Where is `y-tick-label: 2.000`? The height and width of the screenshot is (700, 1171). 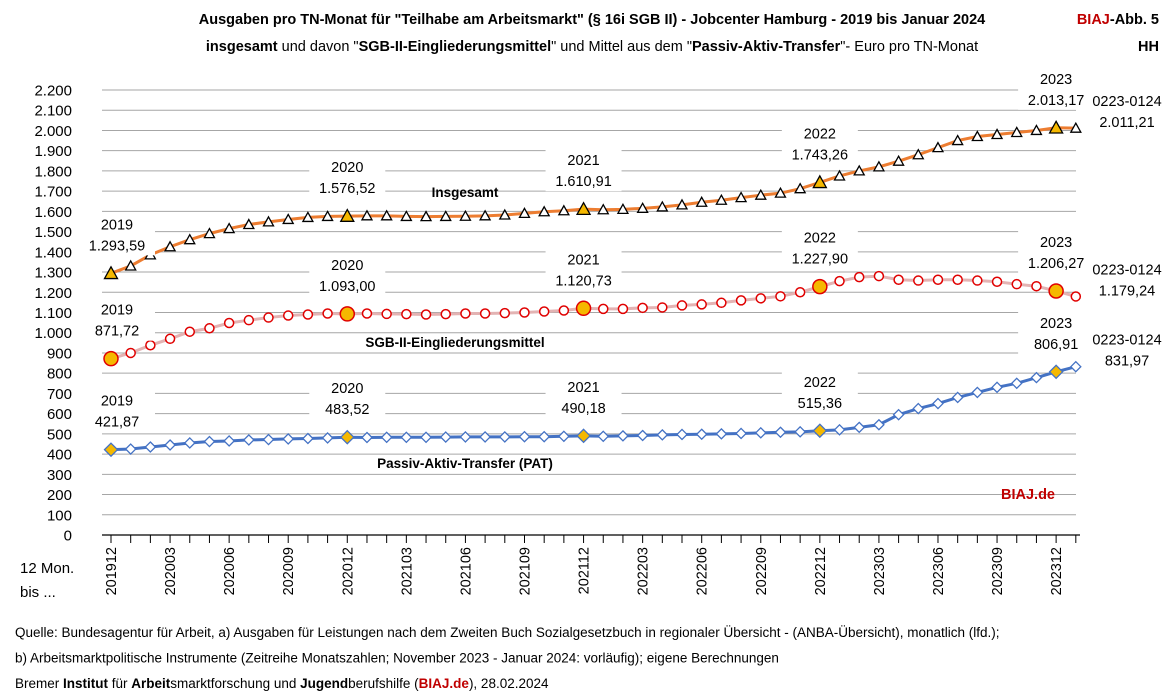
y-tick-label: 2.000 is located at coordinates (53, 131).